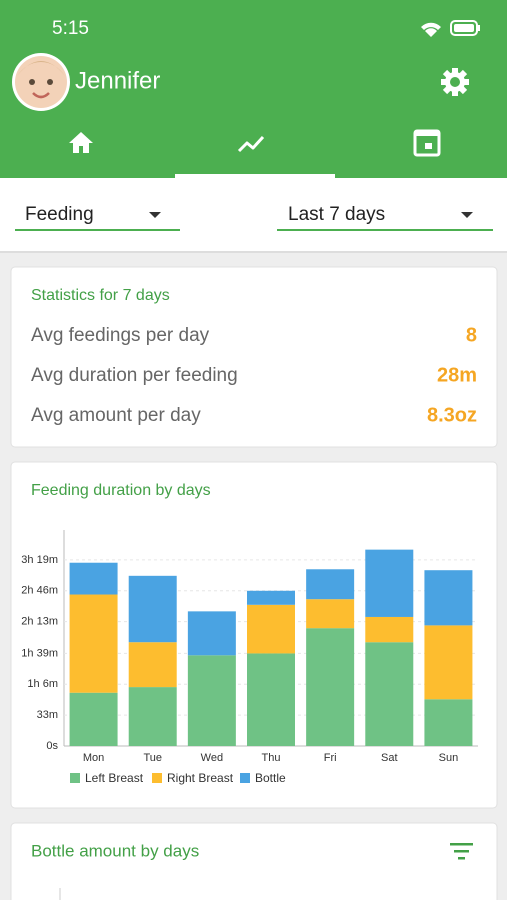 This screenshot has height=900, width=507. Describe the element at coordinates (455, 82) in the screenshot. I see `settings-icon` at that location.